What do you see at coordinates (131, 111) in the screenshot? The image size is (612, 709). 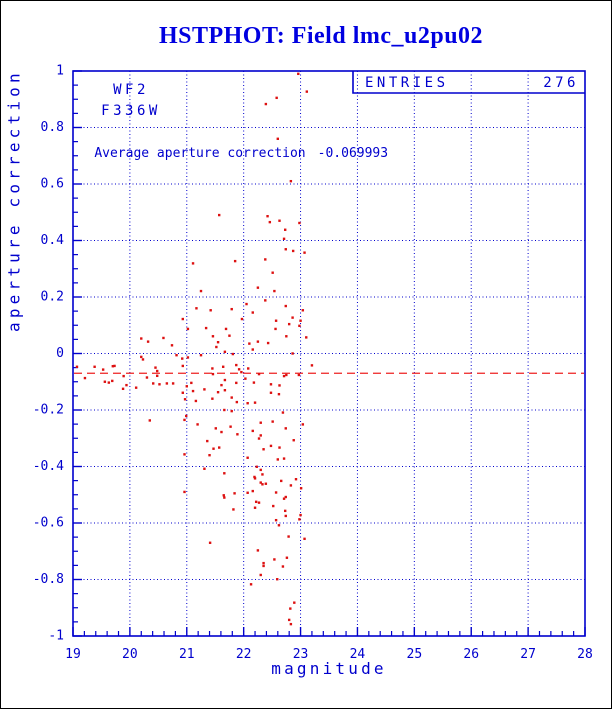 I see `filter-label: F336W` at bounding box center [131, 111].